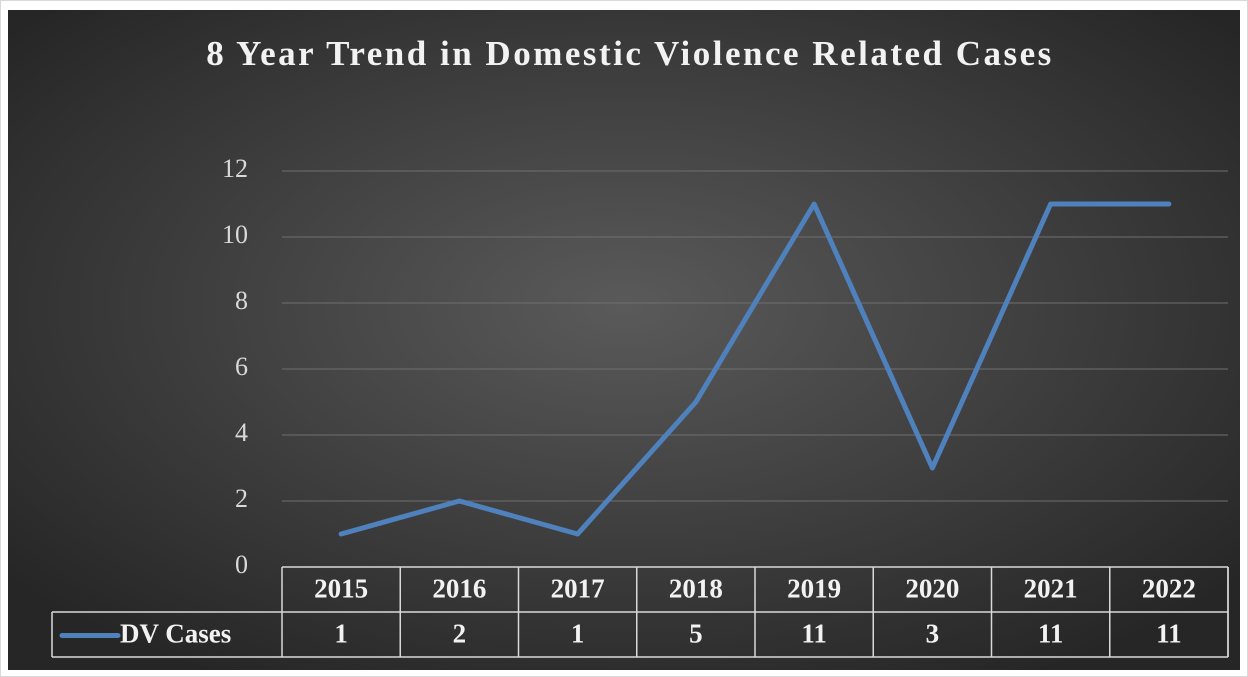  What do you see at coordinates (459, 589) in the screenshot?
I see `x-tick-label: 2016` at bounding box center [459, 589].